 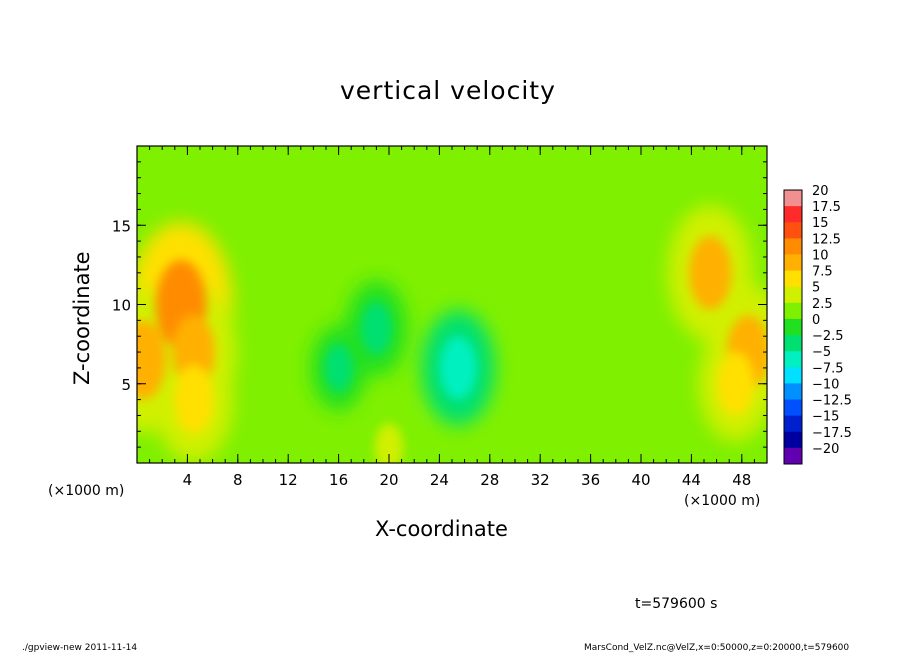 I want to click on x-tick-label: 44, so click(x=691, y=480).